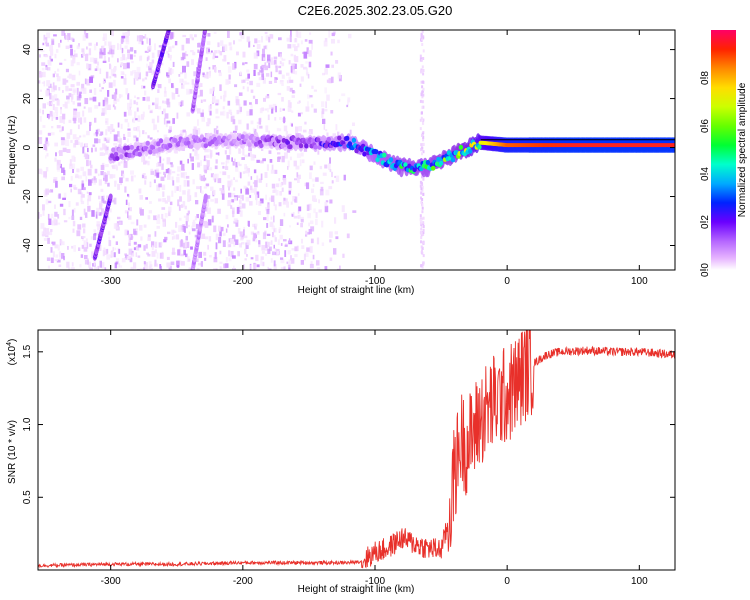 The width and height of the screenshot is (750, 600). Describe the element at coordinates (705, 174) in the screenshot. I see `colorbar-tick-label: 0.4` at that location.